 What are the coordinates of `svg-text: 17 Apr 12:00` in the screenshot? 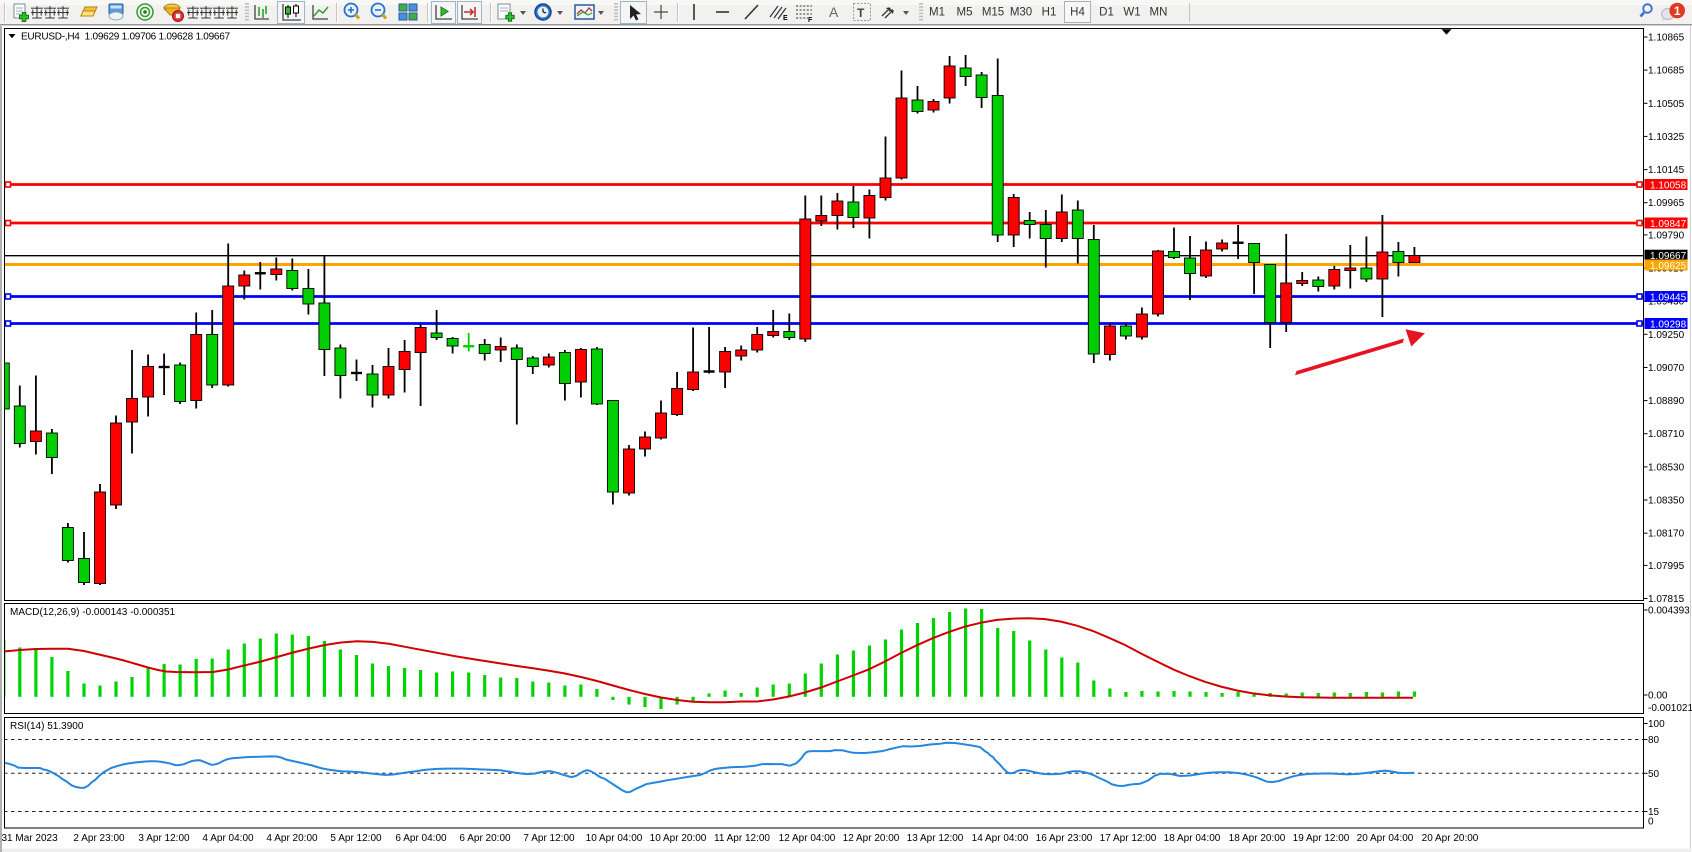 It's located at (1128, 838).